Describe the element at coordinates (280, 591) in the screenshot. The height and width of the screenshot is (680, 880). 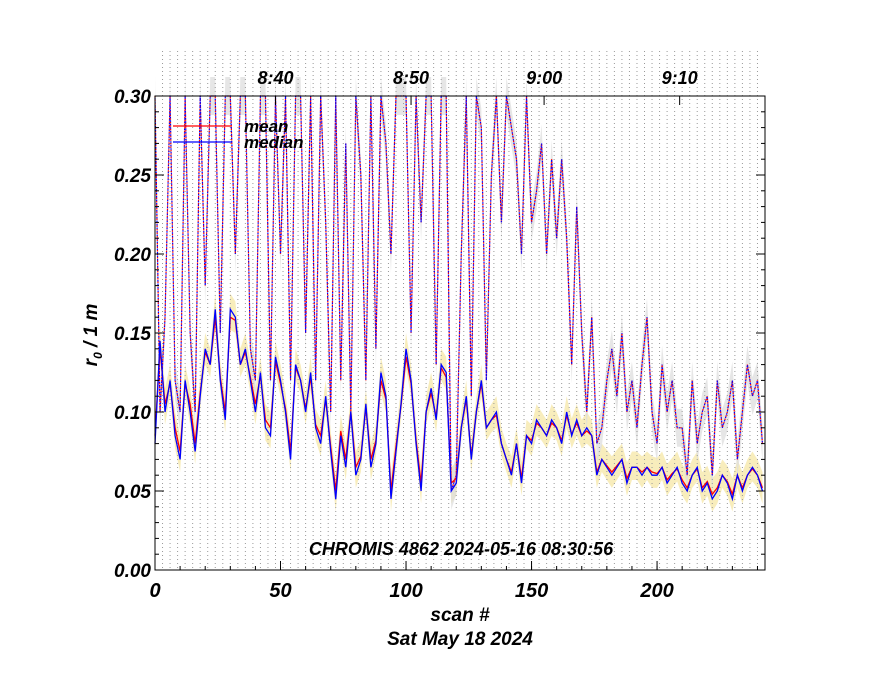
I see `x-tick-label: 50` at that location.